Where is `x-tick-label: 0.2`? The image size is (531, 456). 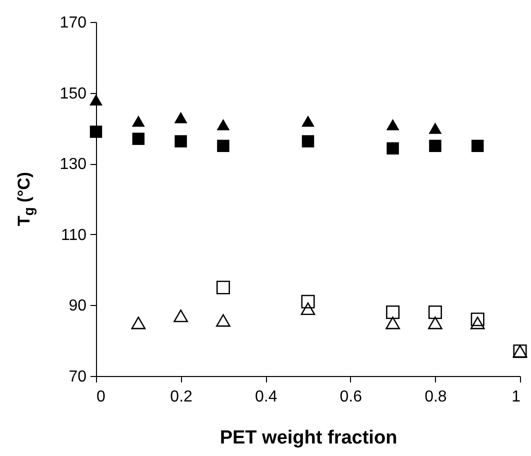
x-tick-label: 0.2 is located at coordinates (181, 397).